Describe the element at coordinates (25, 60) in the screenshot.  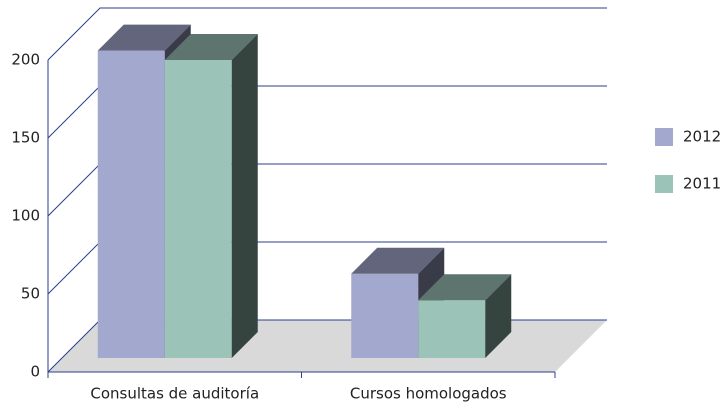
I see `y-tick-label: 200` at that location.